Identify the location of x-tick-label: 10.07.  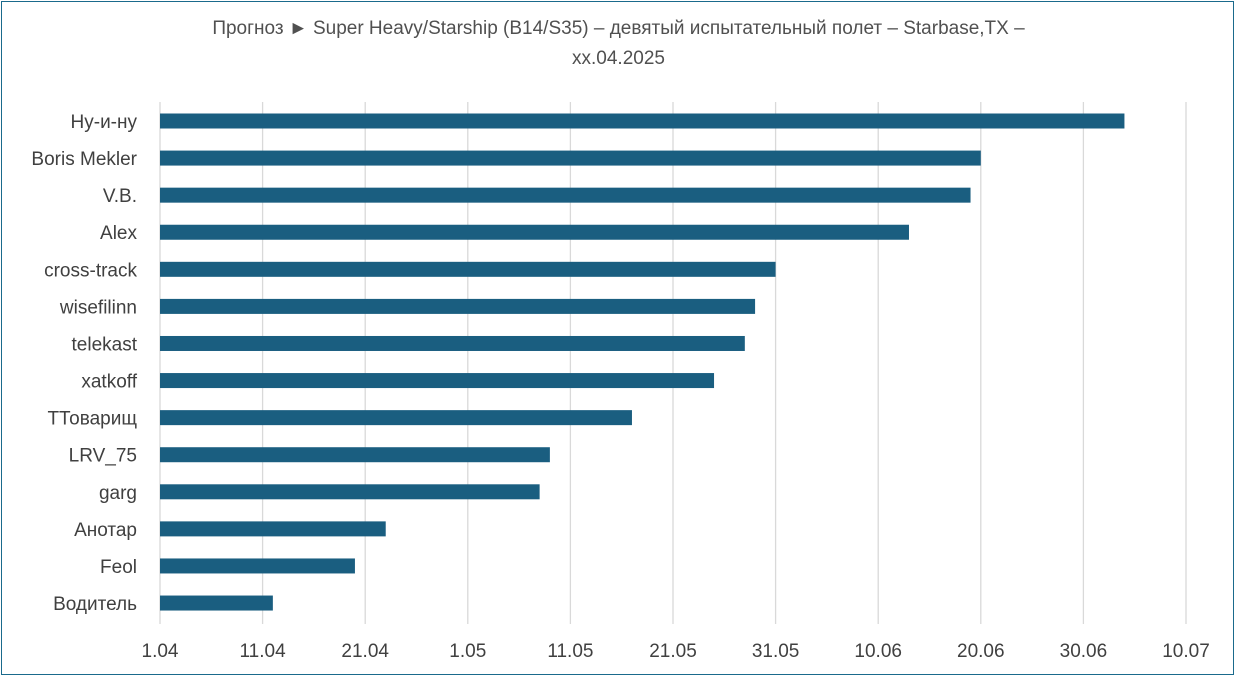
(1186, 651).